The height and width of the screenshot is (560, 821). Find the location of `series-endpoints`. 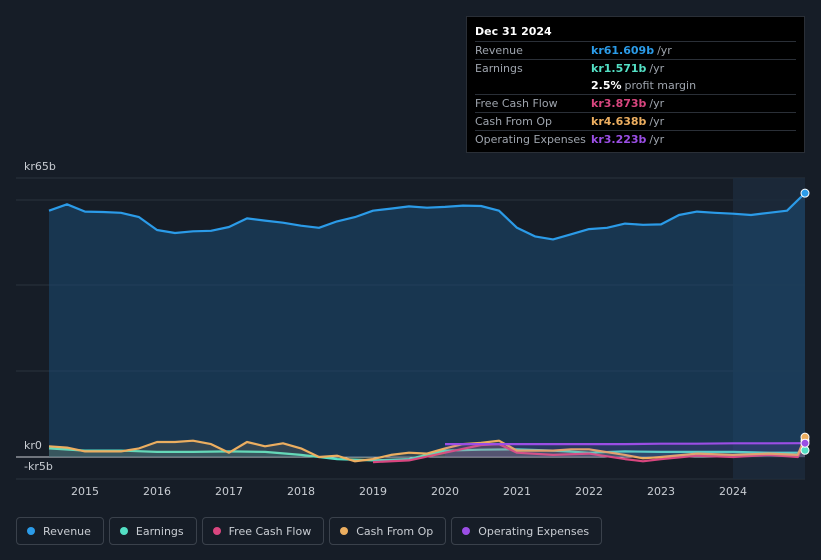

series-endpoints is located at coordinates (805, 321).